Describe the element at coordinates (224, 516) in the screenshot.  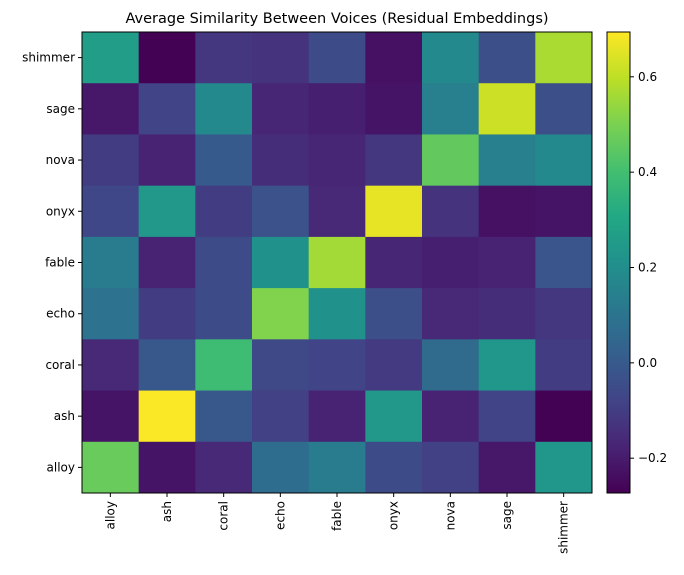
I see `x-tick-label: coral` at that location.